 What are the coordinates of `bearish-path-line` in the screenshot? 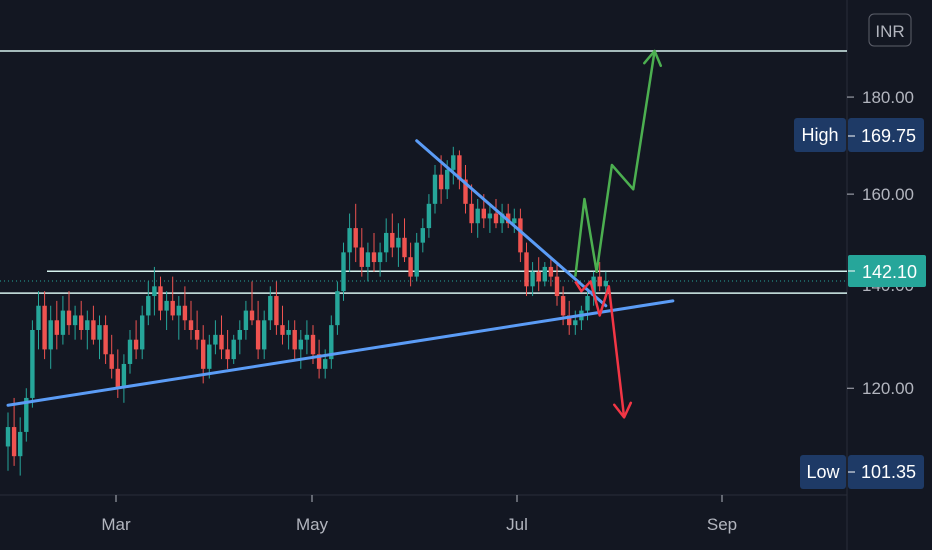 It's located at (600, 349).